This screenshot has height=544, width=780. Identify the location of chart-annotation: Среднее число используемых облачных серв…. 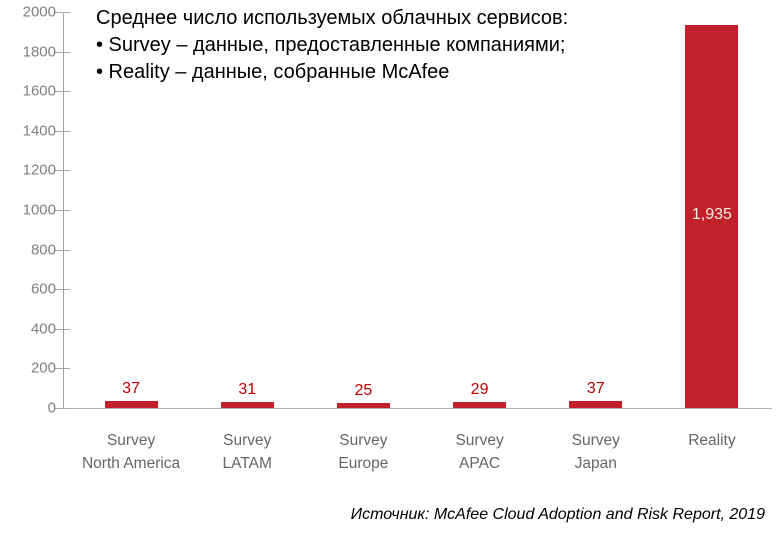
(332, 45).